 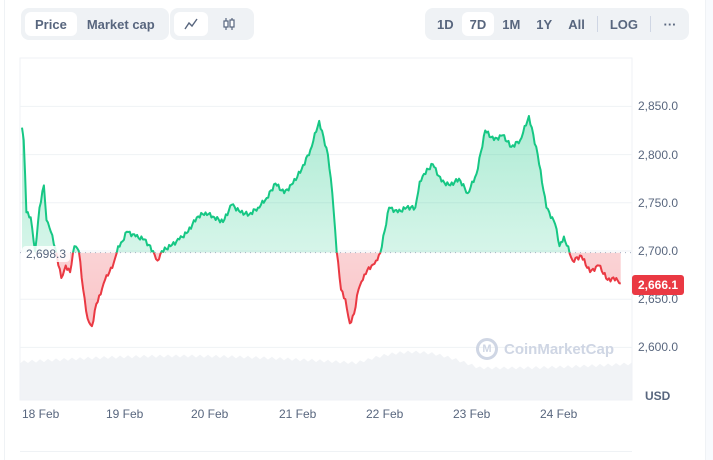 I want to click on line-chart-button, so click(x=191, y=24).